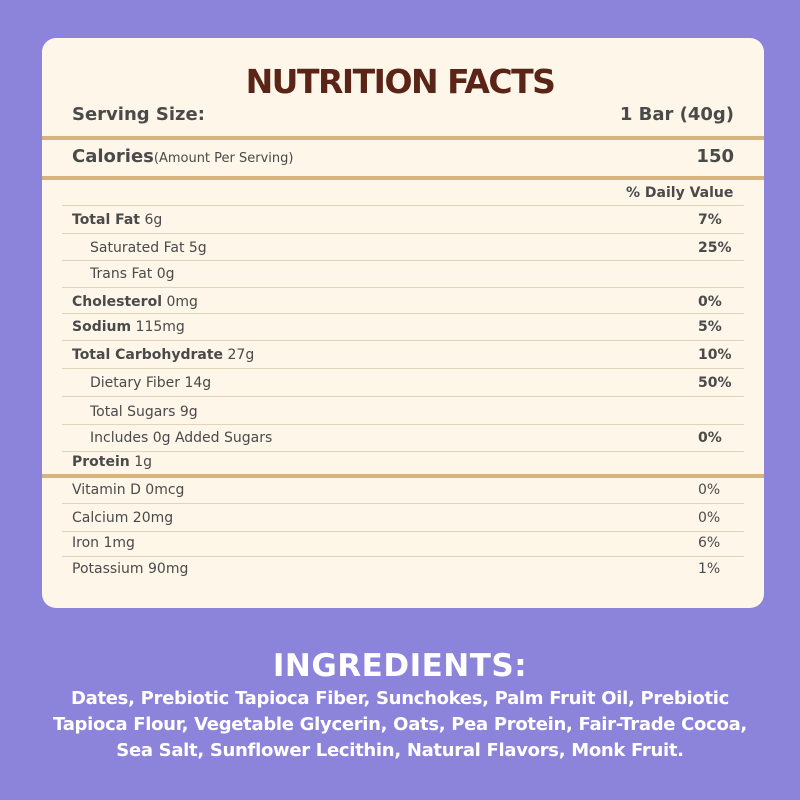 The width and height of the screenshot is (800, 800). What do you see at coordinates (403, 464) in the screenshot?
I see `nutrient-row-protein: Protein 1g` at bounding box center [403, 464].